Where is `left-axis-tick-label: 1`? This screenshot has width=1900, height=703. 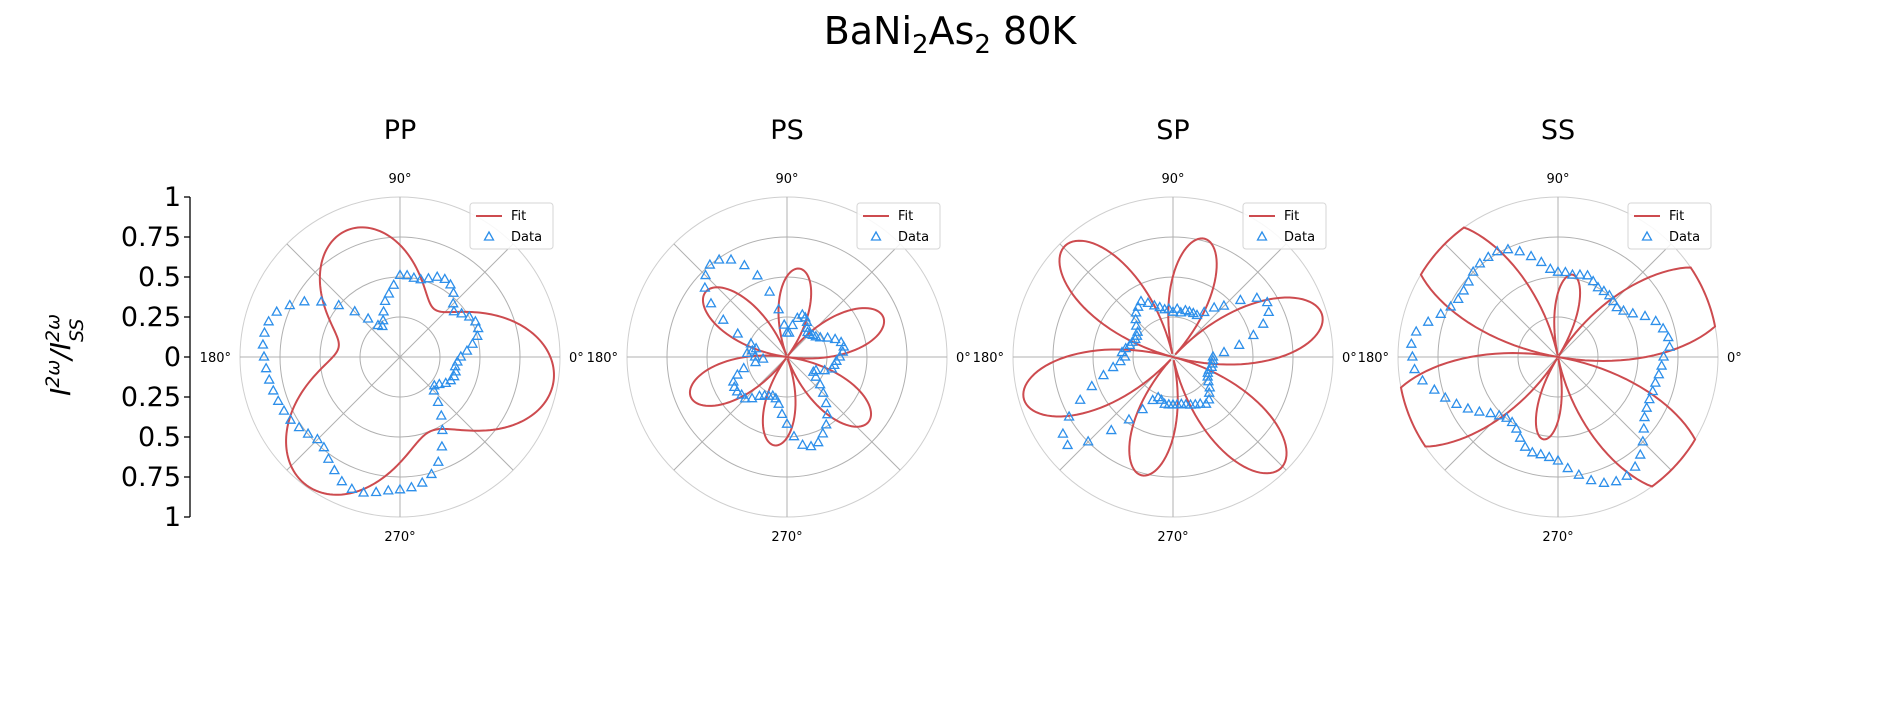 left-axis-tick-label: 1 is located at coordinates (172, 517).